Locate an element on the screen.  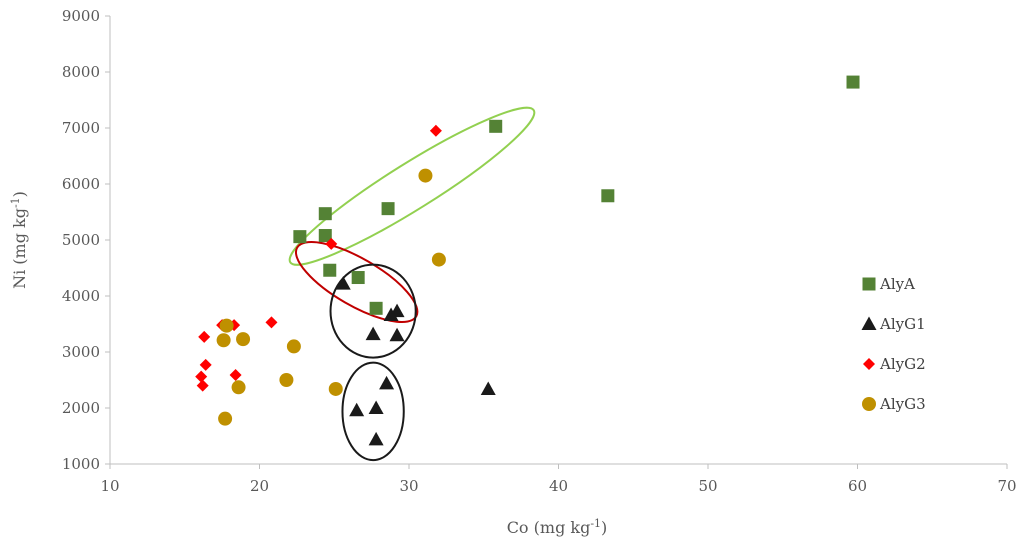
legend-item-alyg2: AlyG2 is located at coordinates (894, 364).